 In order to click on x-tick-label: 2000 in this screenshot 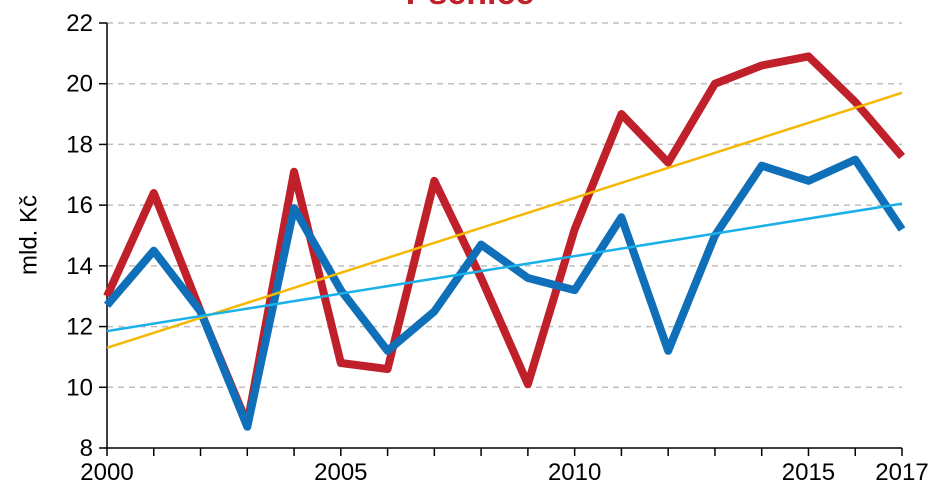, I will do `click(106, 472)`.